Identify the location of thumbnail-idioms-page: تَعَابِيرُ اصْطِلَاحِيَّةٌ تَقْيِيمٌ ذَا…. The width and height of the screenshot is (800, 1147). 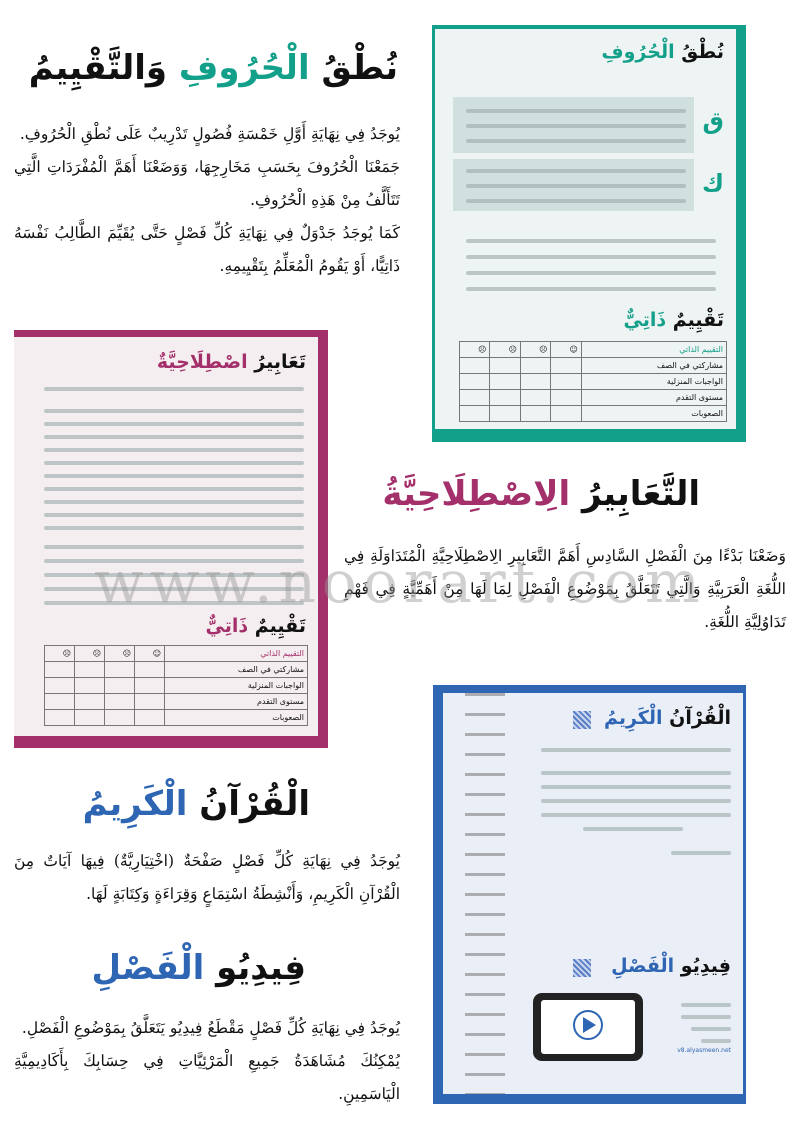
(171, 539).